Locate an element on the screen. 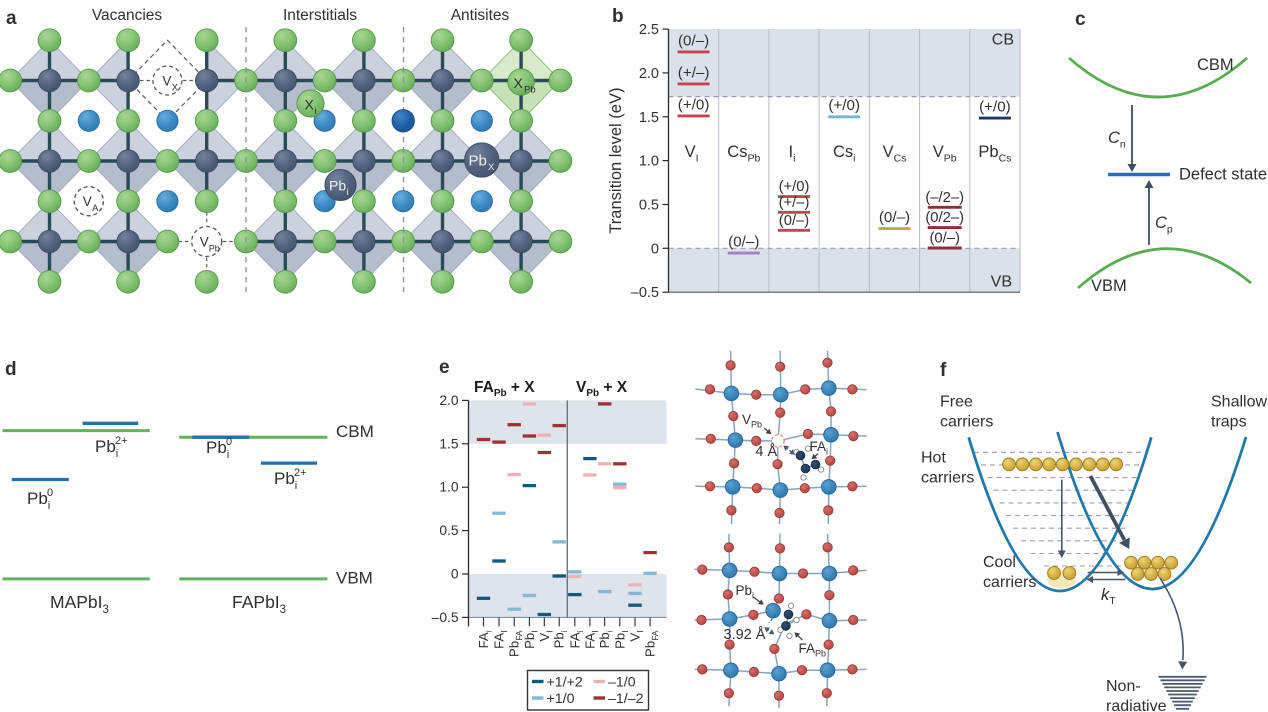 This screenshot has width=1268, height=712. svg-text: +1/0 is located at coordinates (561, 699).